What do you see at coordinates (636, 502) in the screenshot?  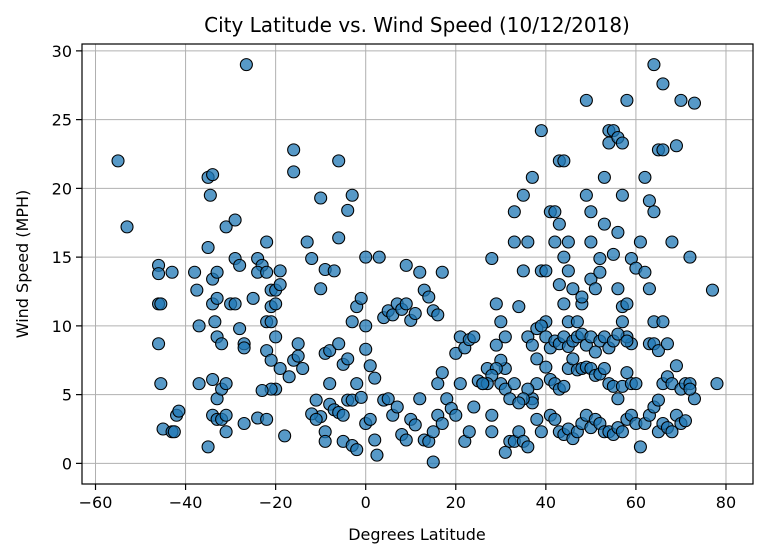 I see `x-tick-label: 60` at bounding box center [636, 502].